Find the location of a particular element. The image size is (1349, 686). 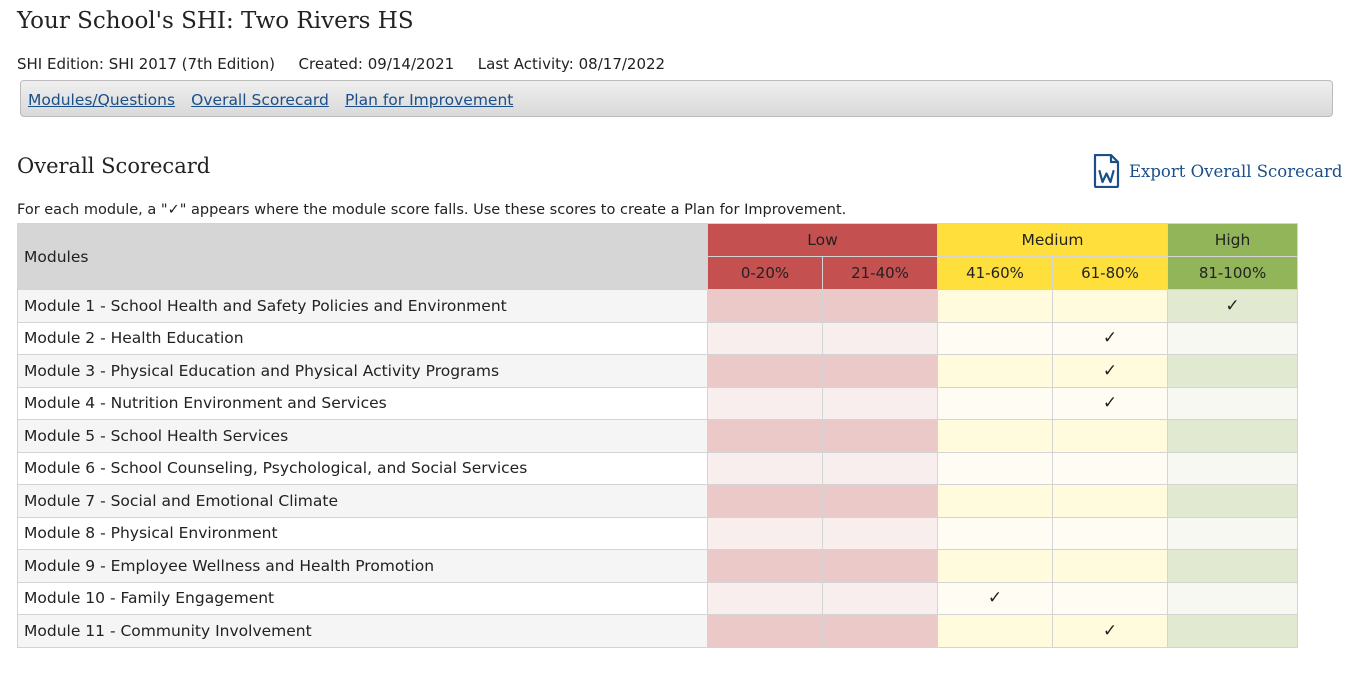

high-group-header: High is located at coordinates (1233, 240).